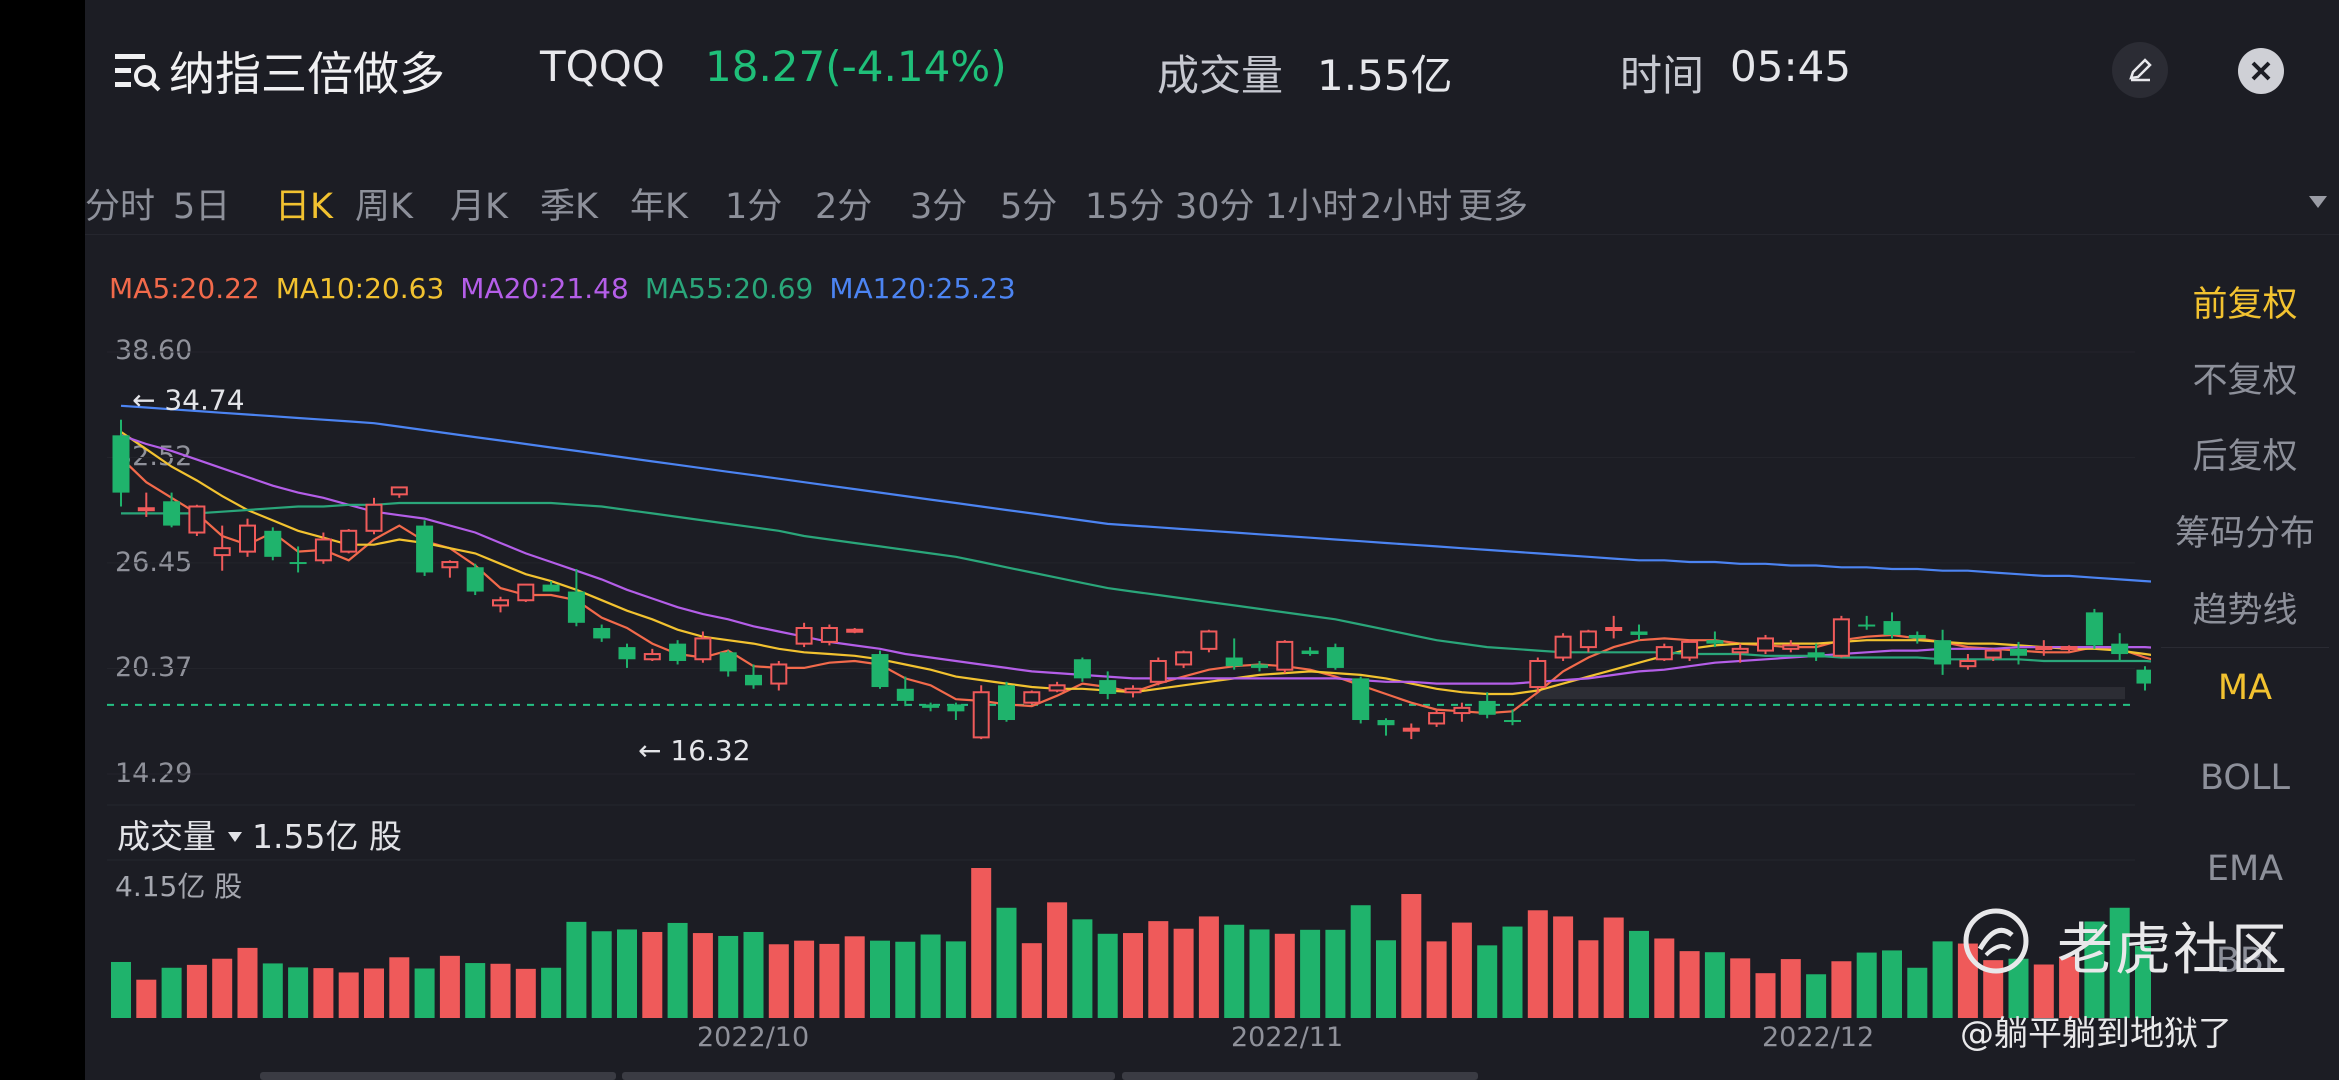  I want to click on tab-10: 5分, so click(1029, 207).